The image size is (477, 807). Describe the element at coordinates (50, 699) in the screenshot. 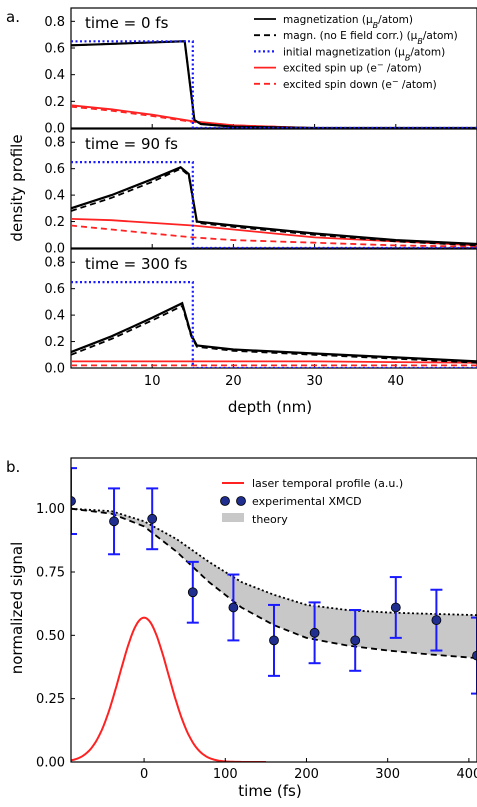

I see `ytick-label: 0.25` at that location.